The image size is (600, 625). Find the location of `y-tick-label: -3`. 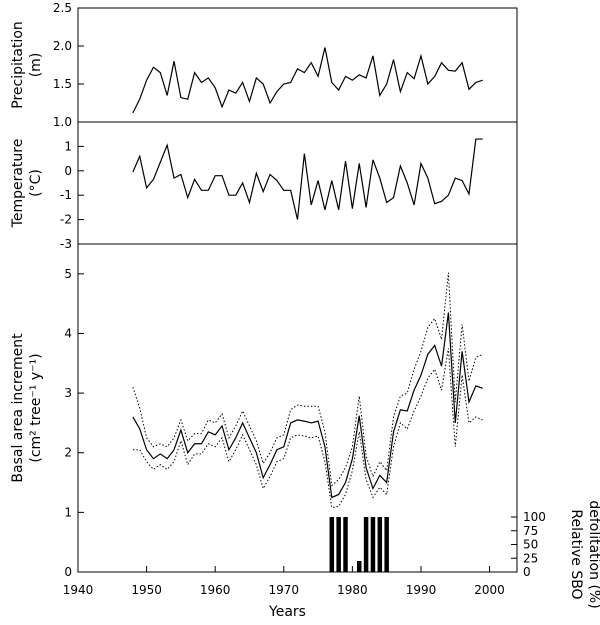

y-tick-label: -3 is located at coordinates (66, 244).